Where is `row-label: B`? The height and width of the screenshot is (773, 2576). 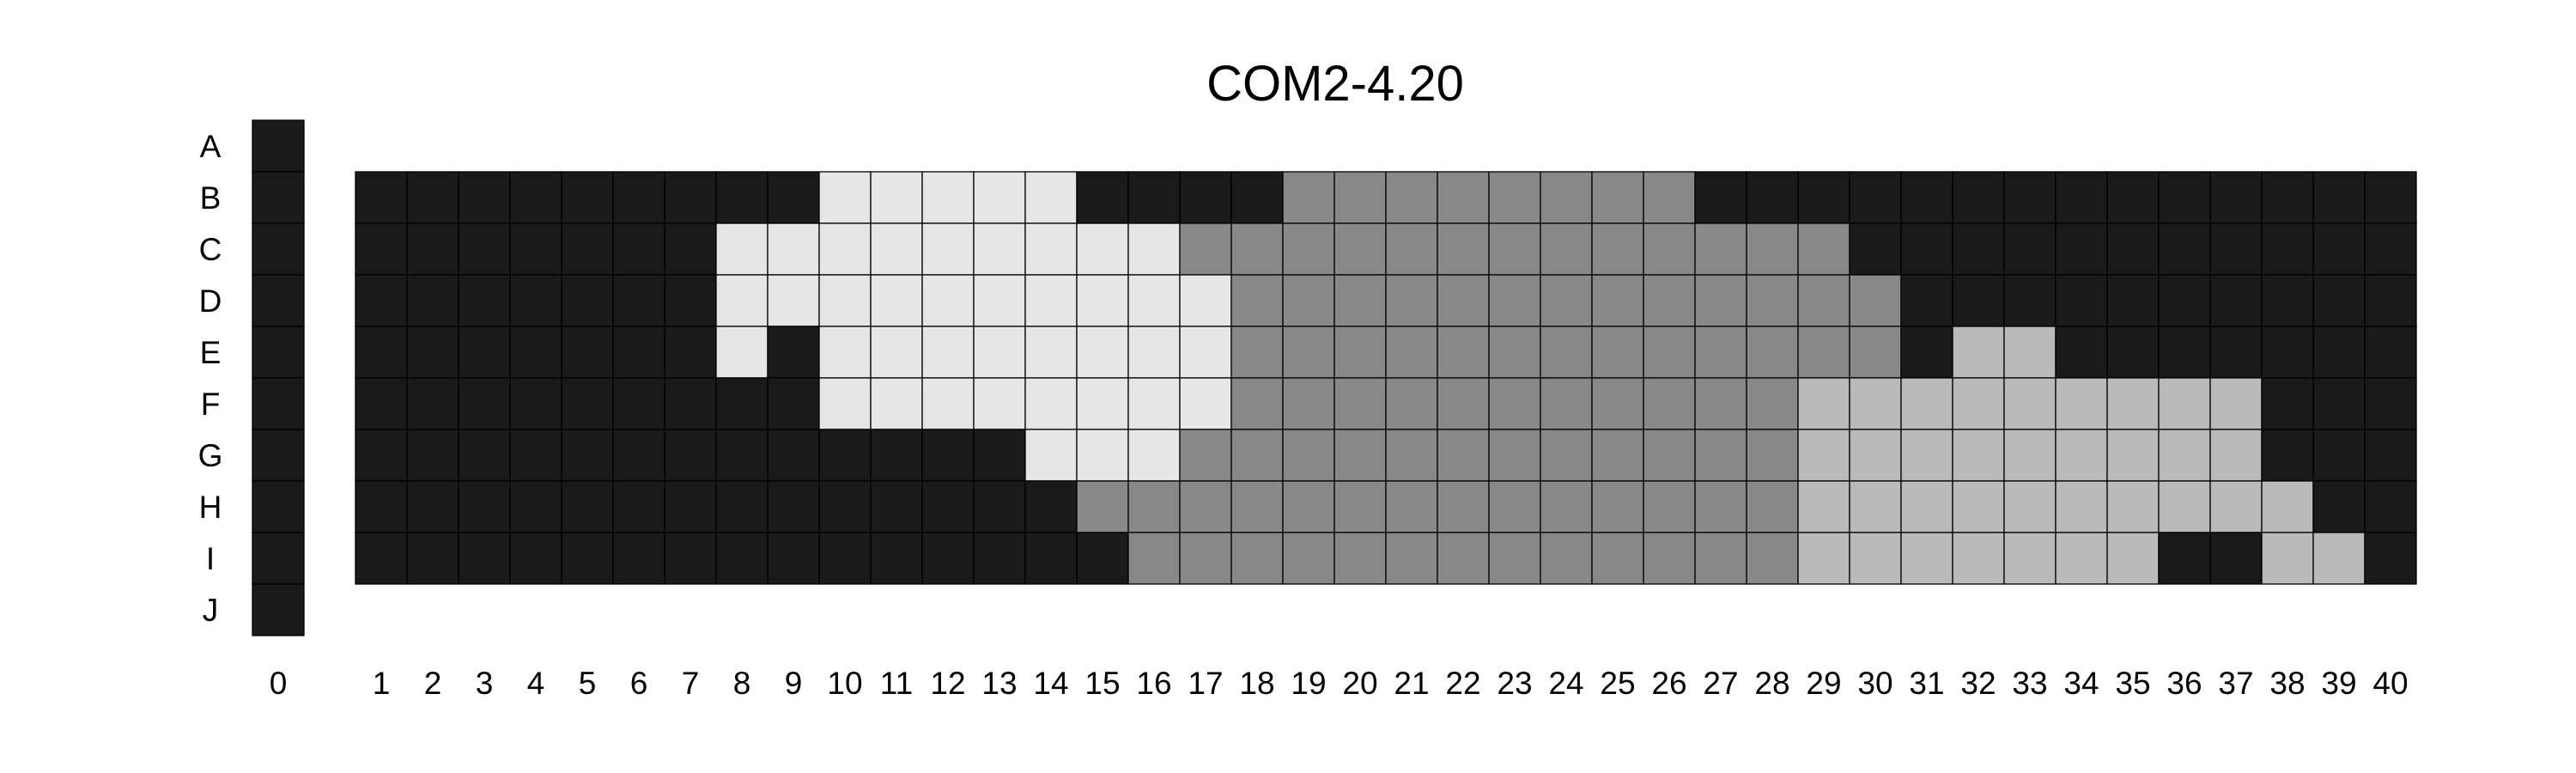 row-label: B is located at coordinates (211, 198).